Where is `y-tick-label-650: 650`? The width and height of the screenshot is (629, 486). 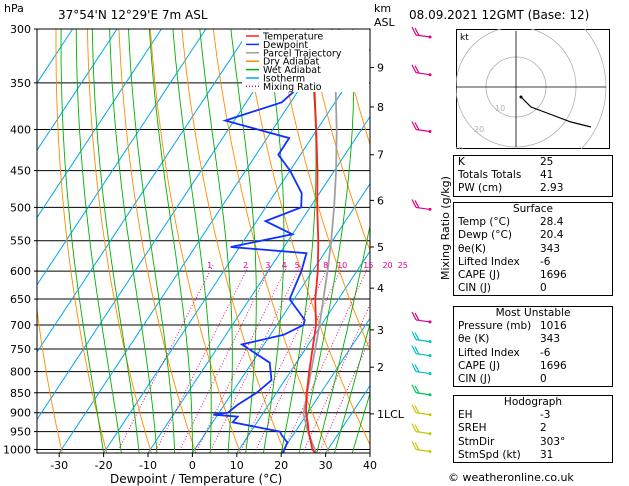 y-tick-label-650: 650 is located at coordinates (20, 299).